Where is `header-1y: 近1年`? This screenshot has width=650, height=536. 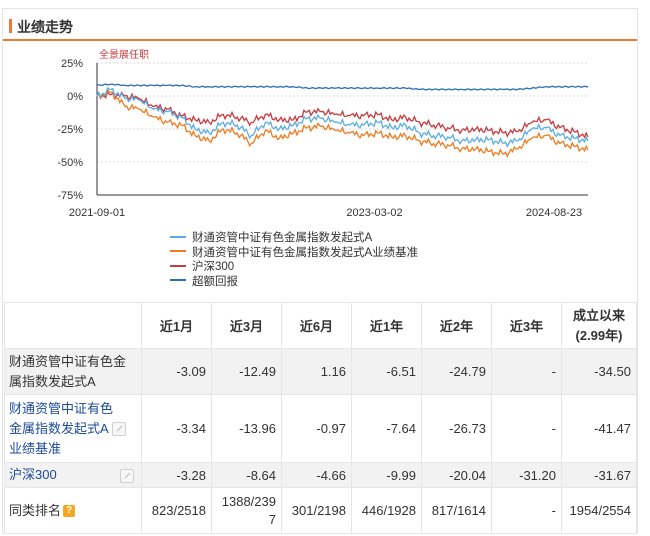 header-1y: 近1年 is located at coordinates (386, 325).